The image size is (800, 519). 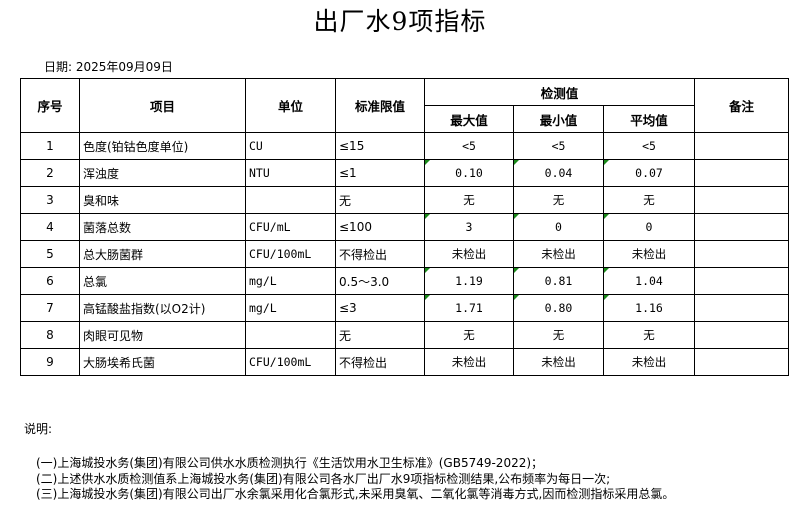 What do you see at coordinates (162, 281) in the screenshot?
I see `cell-item: 总氯` at bounding box center [162, 281].